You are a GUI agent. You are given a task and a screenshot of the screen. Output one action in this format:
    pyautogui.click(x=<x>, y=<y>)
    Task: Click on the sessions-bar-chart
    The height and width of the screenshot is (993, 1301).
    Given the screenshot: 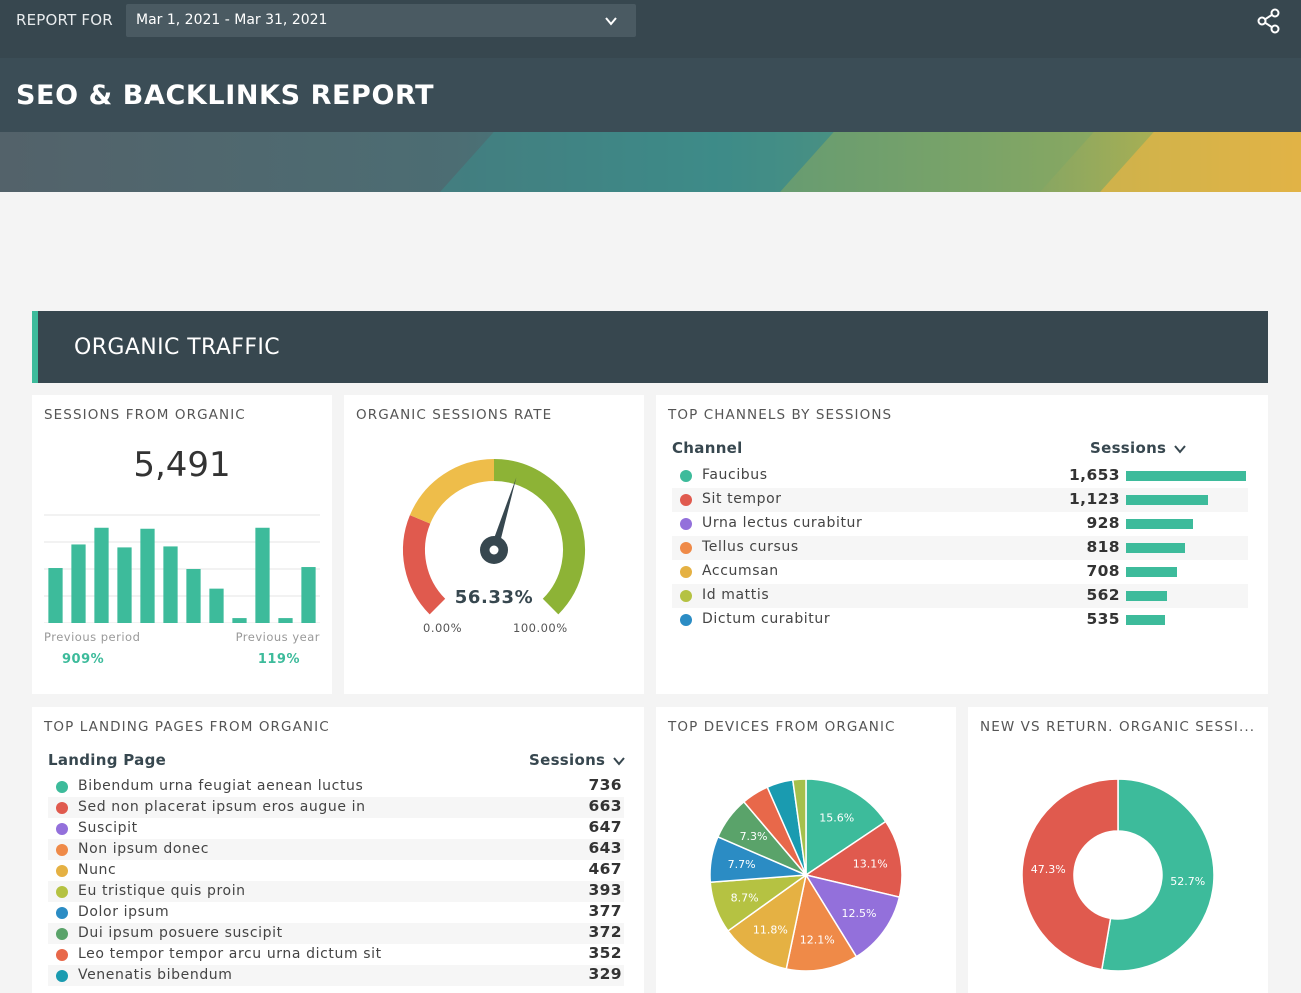 What is the action you would take?
    pyautogui.click(x=182, y=568)
    